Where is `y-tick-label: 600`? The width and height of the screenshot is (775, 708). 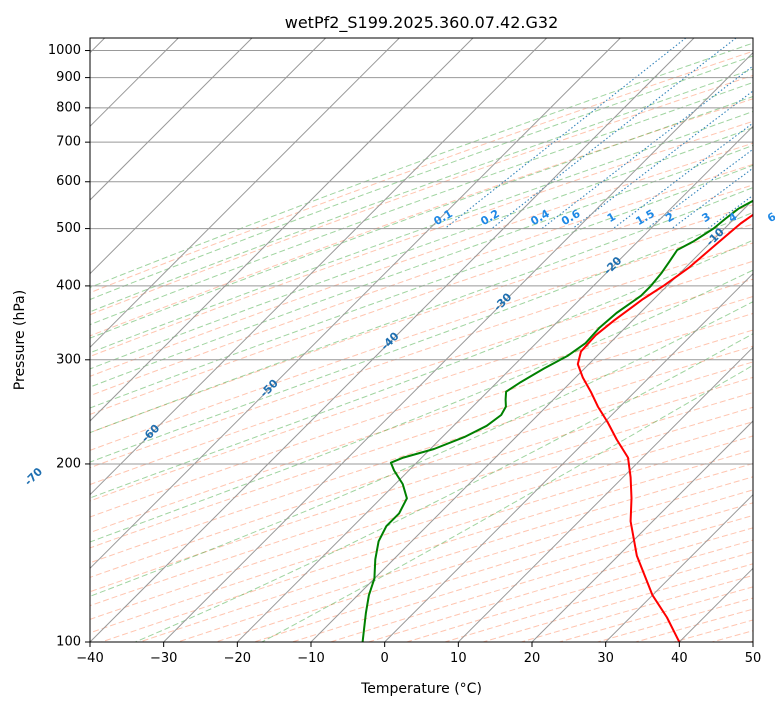
y-tick-label: 600 is located at coordinates (68, 181).